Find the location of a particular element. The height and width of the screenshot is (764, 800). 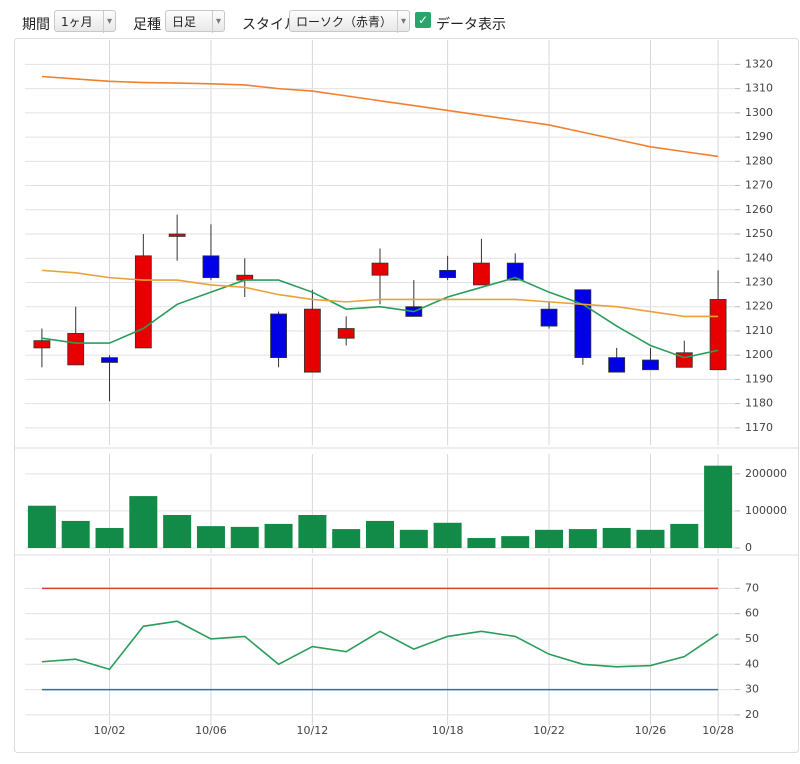

toolbar: 期間 1ヶ月 足種 日足 スタイル ローソク（赤青） ✓ データ表示 is located at coordinates (406, 23).